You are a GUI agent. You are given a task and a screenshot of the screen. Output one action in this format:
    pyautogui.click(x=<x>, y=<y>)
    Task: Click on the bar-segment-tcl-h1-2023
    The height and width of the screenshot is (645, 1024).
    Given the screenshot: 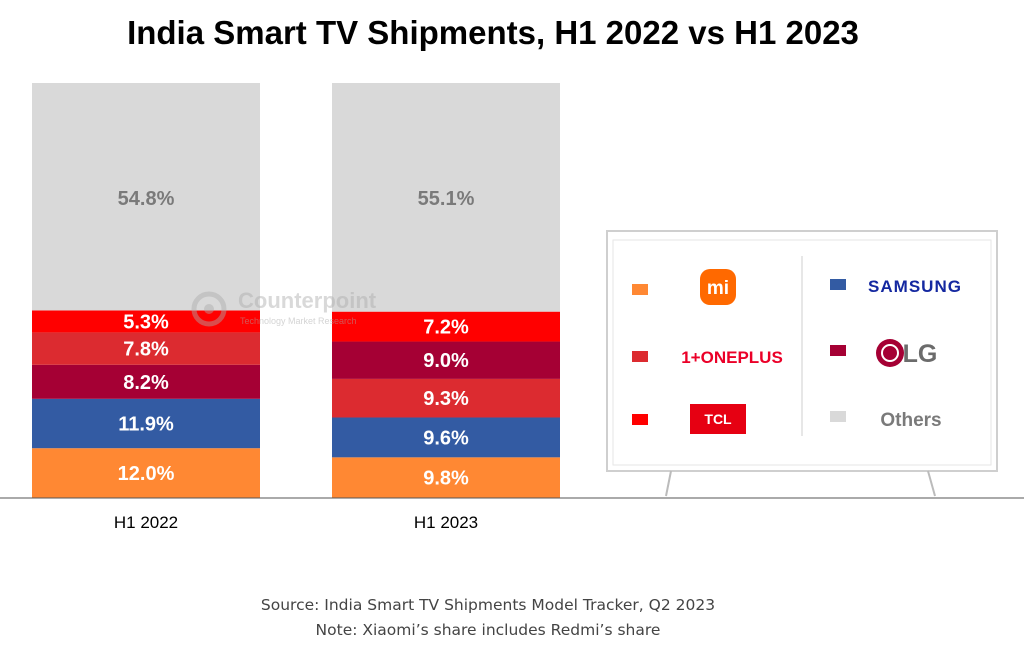 What is the action you would take?
    pyautogui.click(x=446, y=326)
    